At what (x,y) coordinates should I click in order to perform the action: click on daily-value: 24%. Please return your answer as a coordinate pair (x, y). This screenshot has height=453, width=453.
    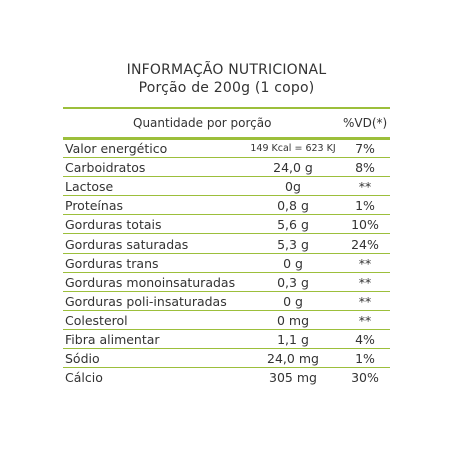
    Looking at the image, I should click on (365, 244).